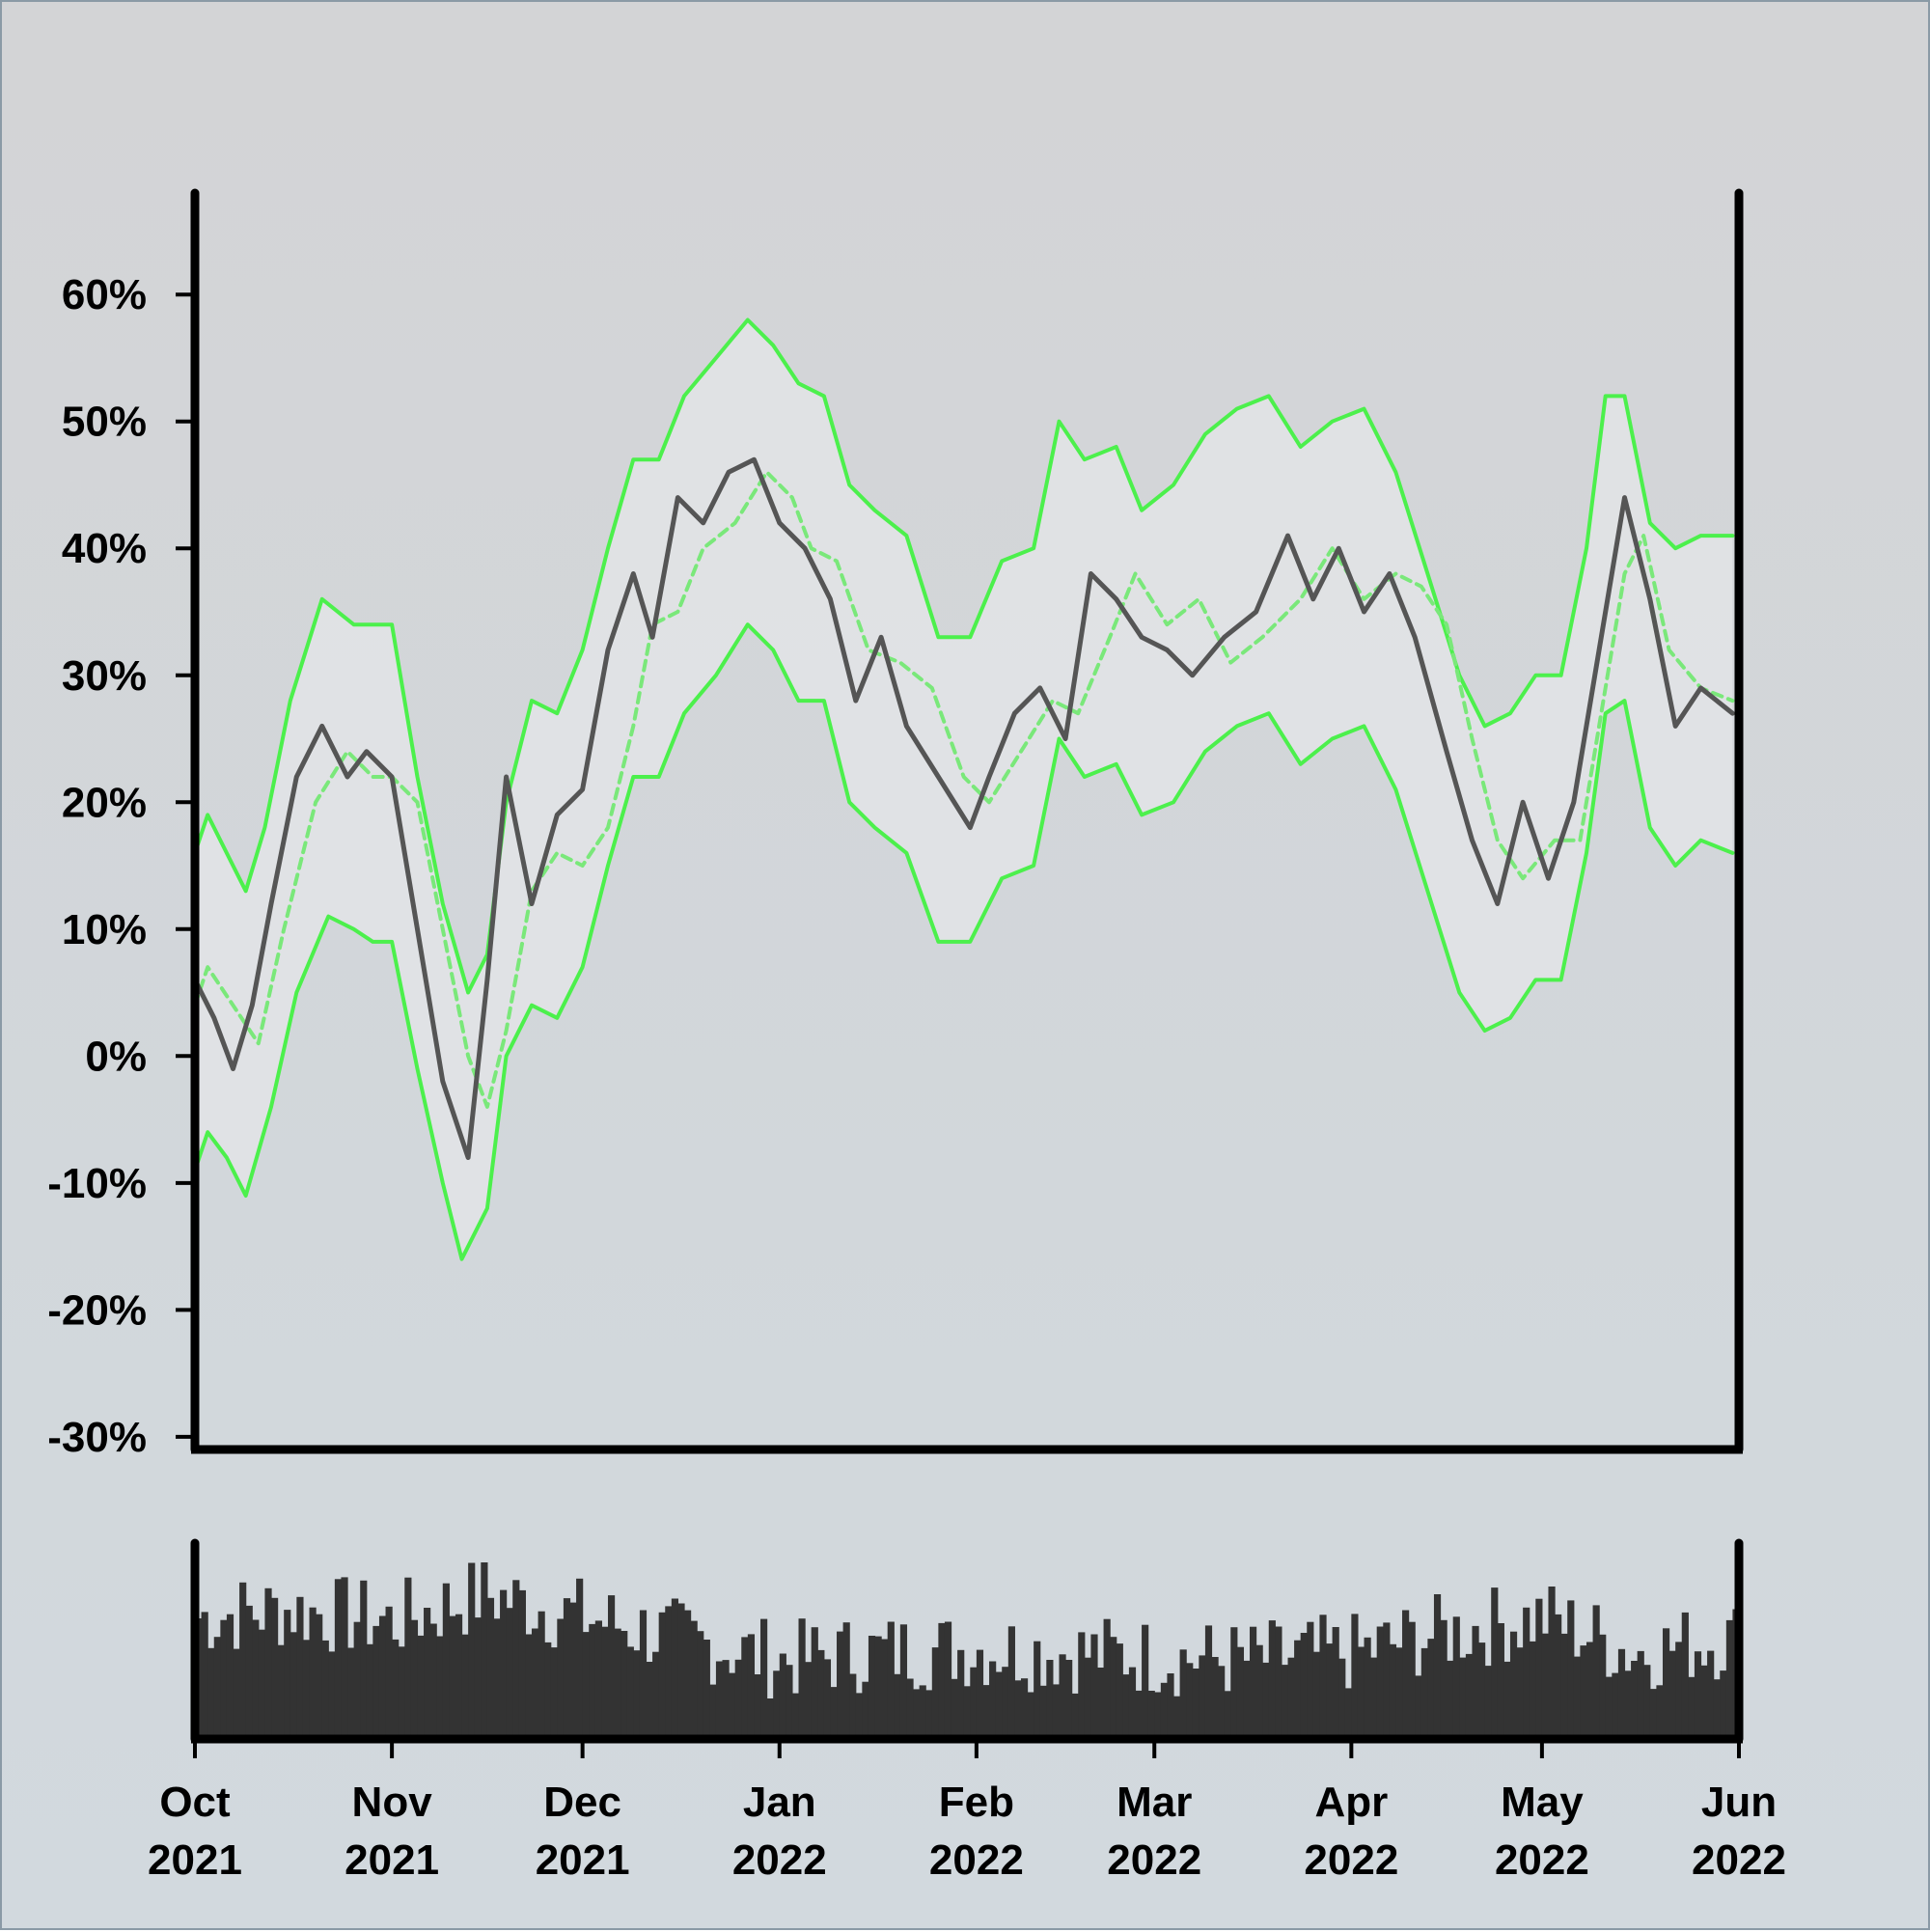 This screenshot has width=1930, height=1932. Describe the element at coordinates (104, 676) in the screenshot. I see `y-tick-label: 30%` at that location.